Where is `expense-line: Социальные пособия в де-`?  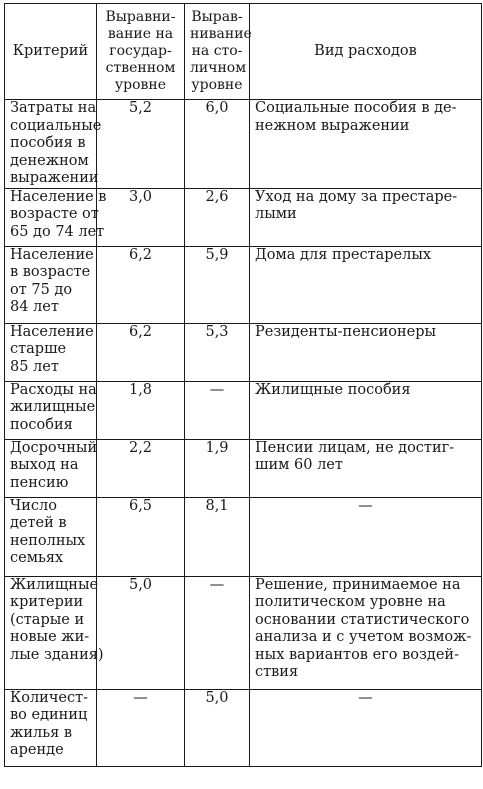
expense-line: Социальные пособия в де- is located at coordinates (356, 108).